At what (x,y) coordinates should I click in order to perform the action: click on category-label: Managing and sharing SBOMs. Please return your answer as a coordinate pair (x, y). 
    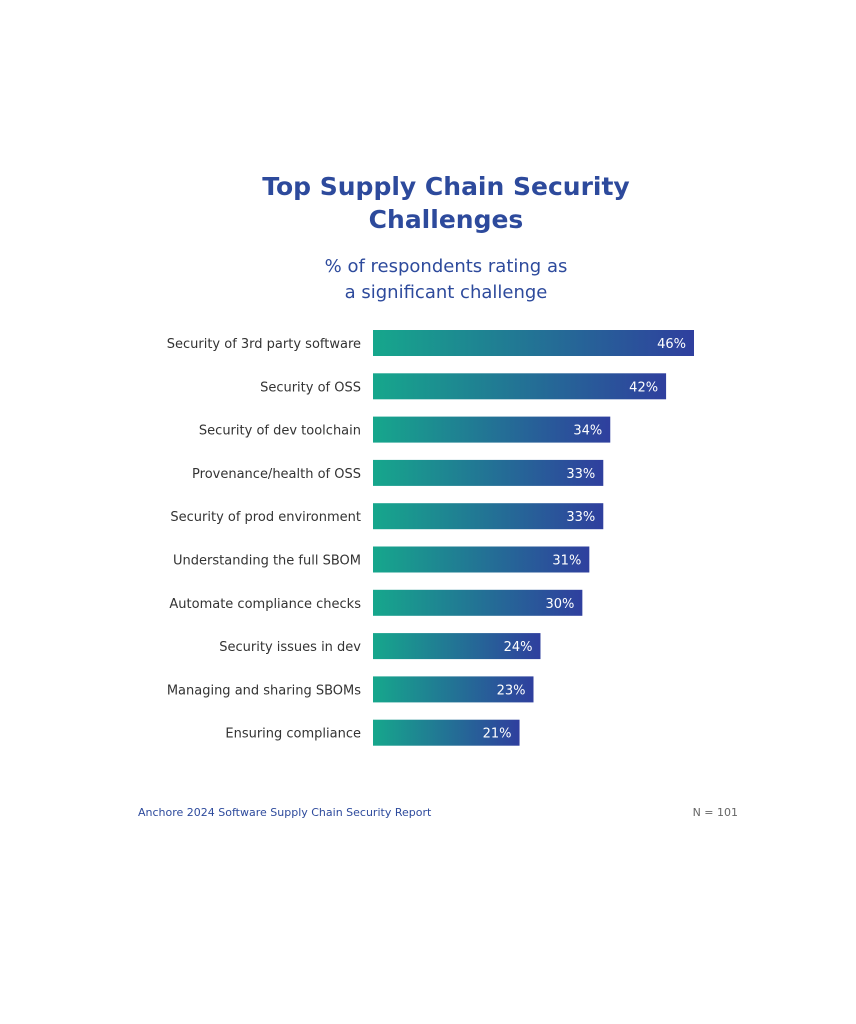
    Looking at the image, I should click on (264, 690).